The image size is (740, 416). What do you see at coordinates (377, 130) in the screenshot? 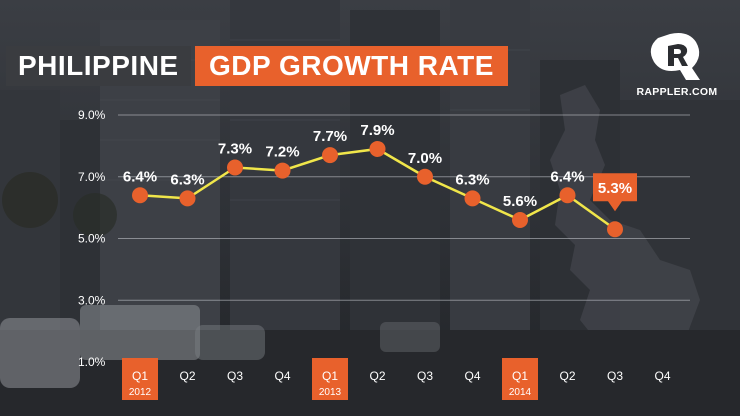
I see `data-label: 7.9%` at bounding box center [377, 130].